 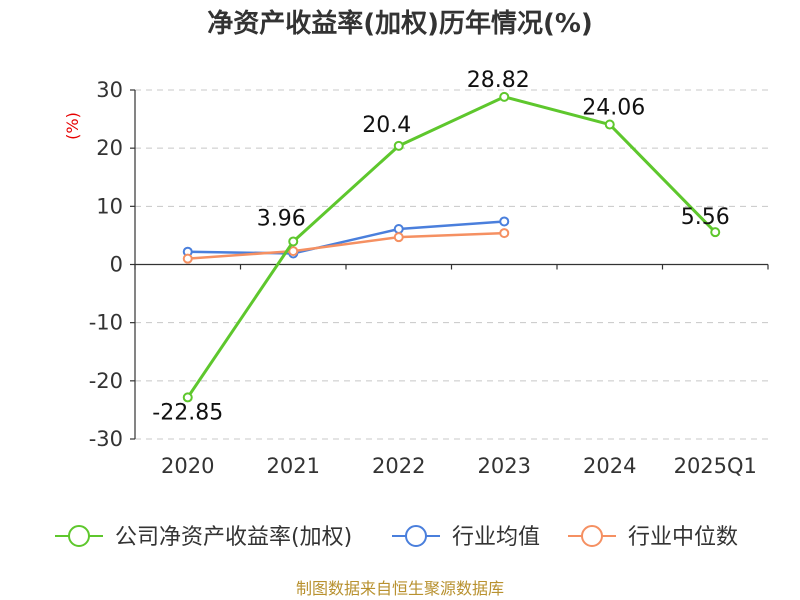 What do you see at coordinates (504, 466) in the screenshot?
I see `x-tick-label-3: 2023` at bounding box center [504, 466].